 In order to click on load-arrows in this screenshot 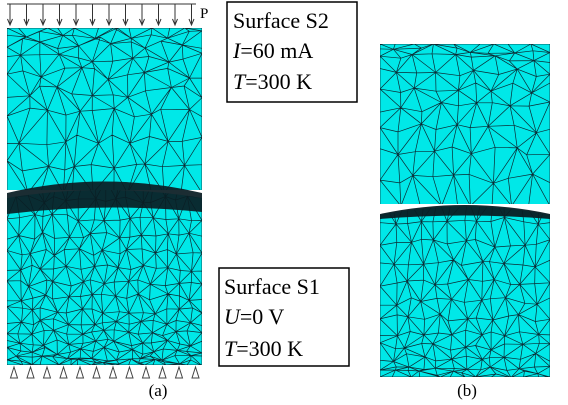, I will do `click(101, 15)`.